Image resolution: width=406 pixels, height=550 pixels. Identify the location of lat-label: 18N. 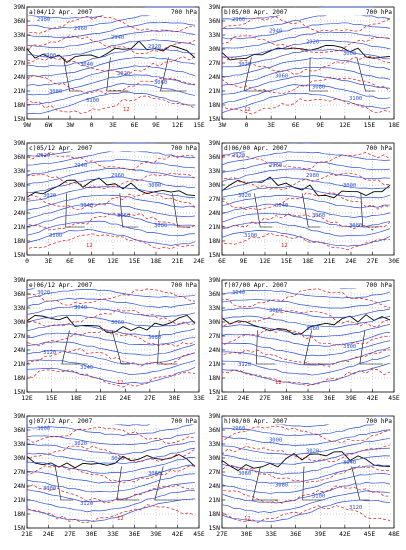
(19, 241).